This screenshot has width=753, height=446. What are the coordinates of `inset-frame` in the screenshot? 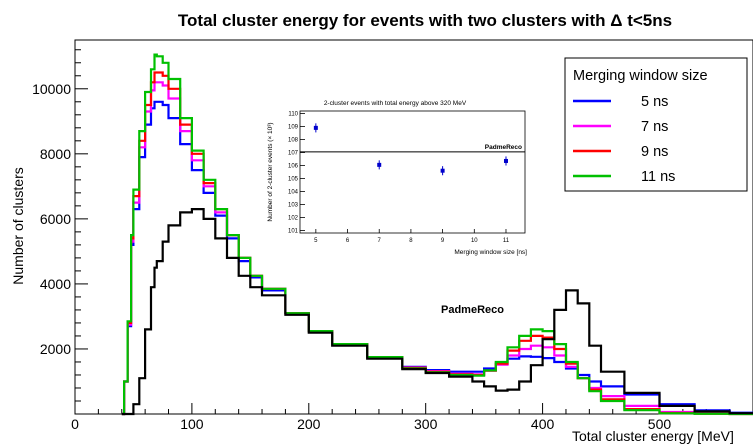 It's located at (412, 172).